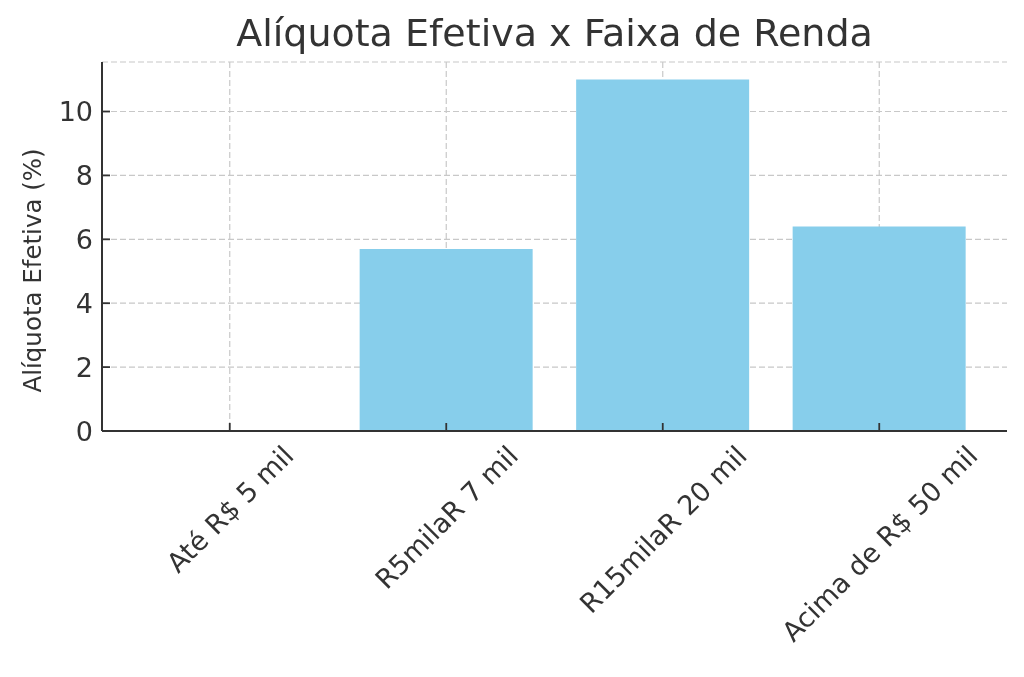  What do you see at coordinates (554, 33) in the screenshot?
I see `chart-title: Alíquota Efetiva x Faixa de Renda` at bounding box center [554, 33].